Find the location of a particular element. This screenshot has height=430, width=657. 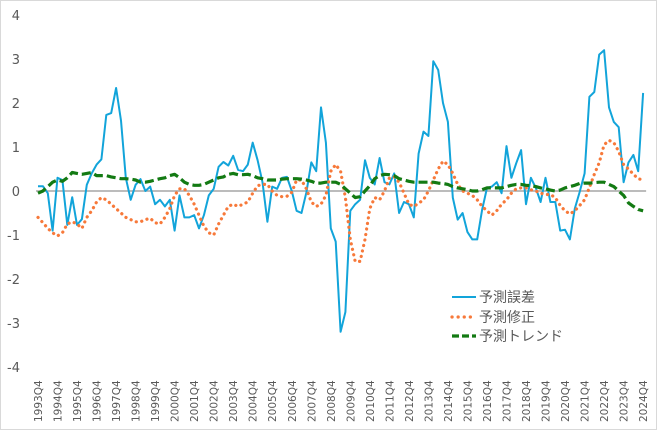

x-tick-label: 1999Q4 is located at coordinates (156, 401).